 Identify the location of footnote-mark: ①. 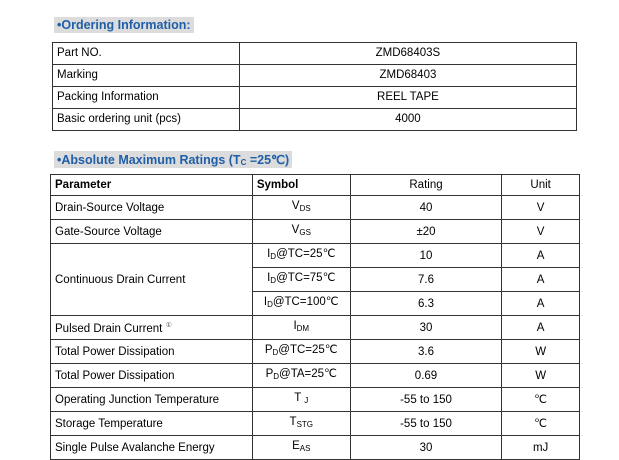
(168, 325).